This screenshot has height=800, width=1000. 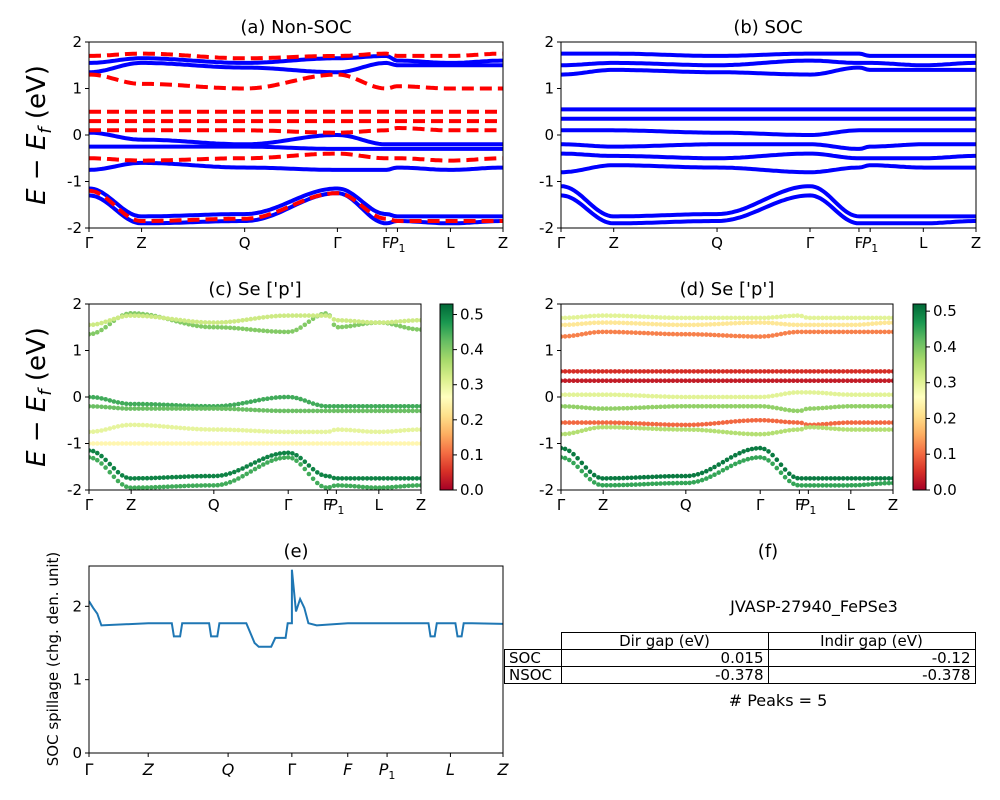 What do you see at coordinates (468, 402) in the screenshot?
I see `panel-c-colorbar-ticks: 0.00.10.20.30.40.5` at bounding box center [468, 402].